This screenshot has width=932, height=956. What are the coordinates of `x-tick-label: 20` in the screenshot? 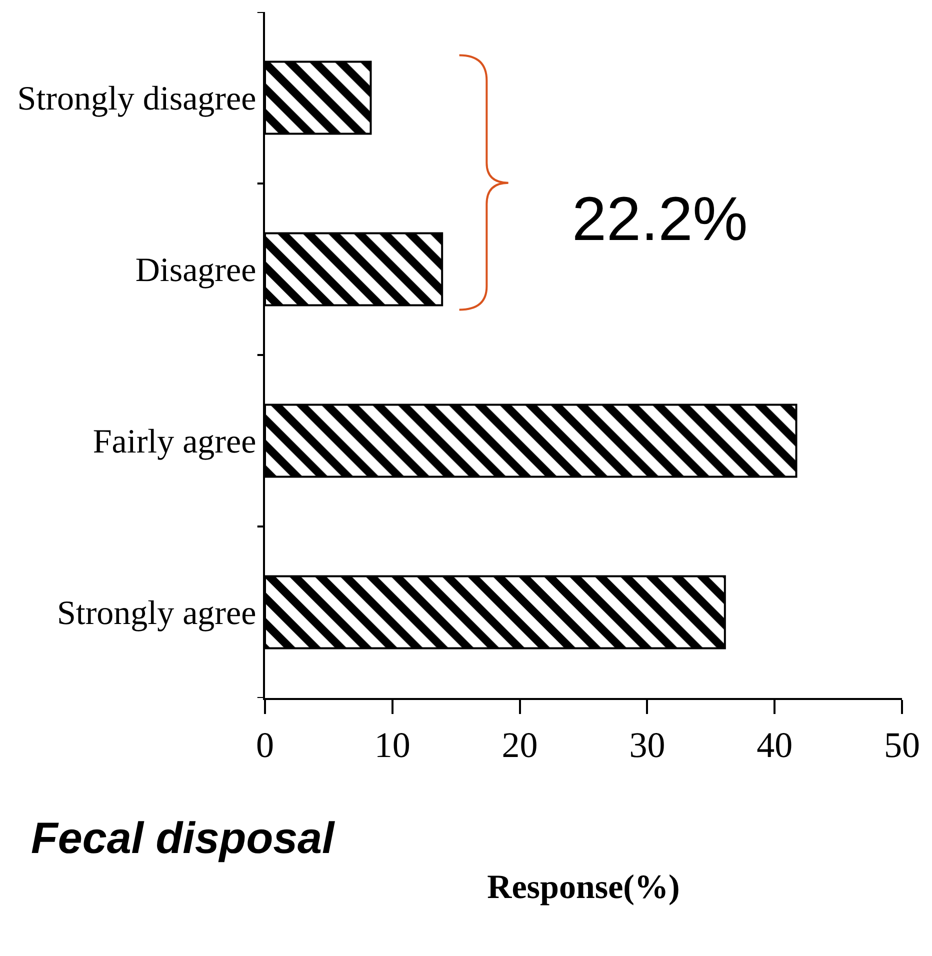 It's located at (520, 745).